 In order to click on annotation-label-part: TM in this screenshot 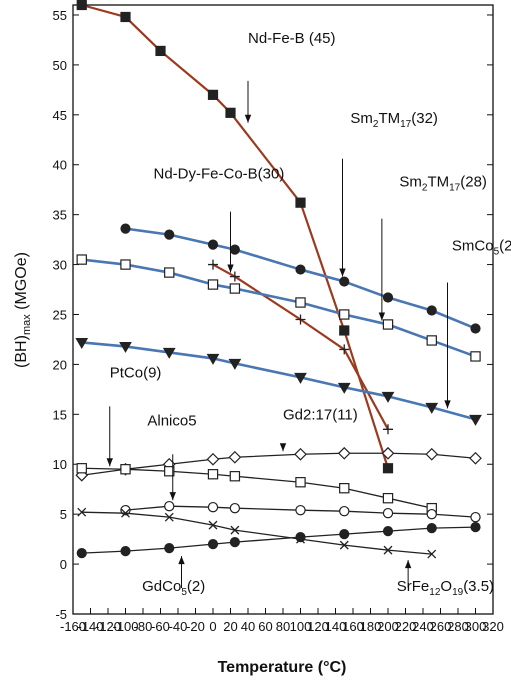, I will do `click(389, 118)`.